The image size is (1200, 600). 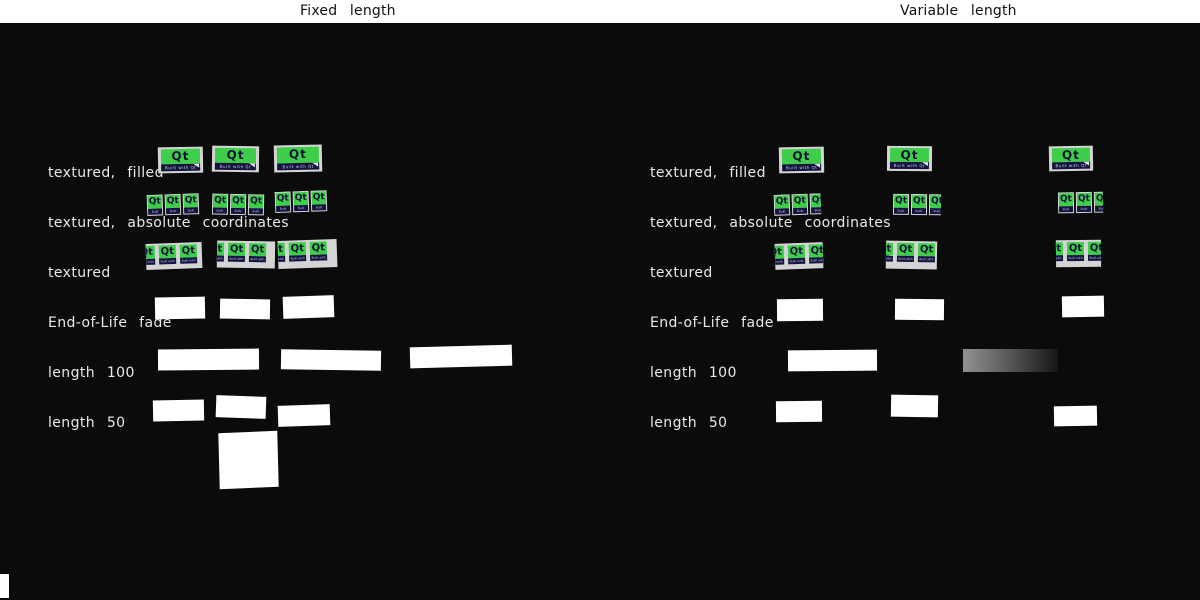 What do you see at coordinates (110, 323) in the screenshot?
I see `row-label-eol-fade-left: End-of-Life fade` at bounding box center [110, 323].